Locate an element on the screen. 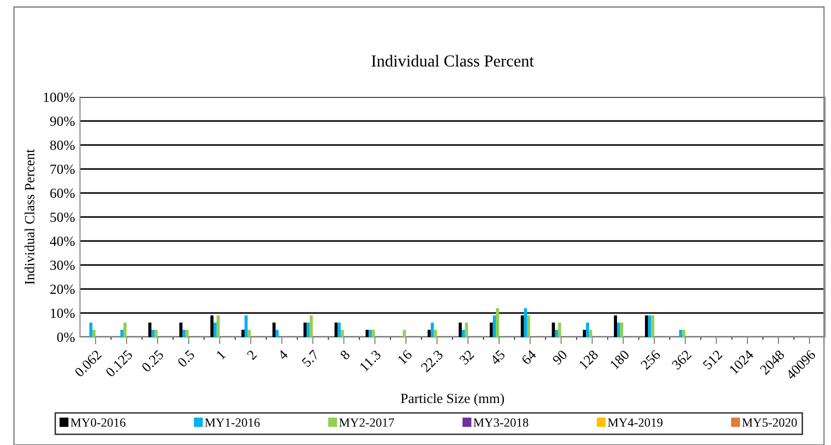  legend-label: MY5-2020 is located at coordinates (769, 422).